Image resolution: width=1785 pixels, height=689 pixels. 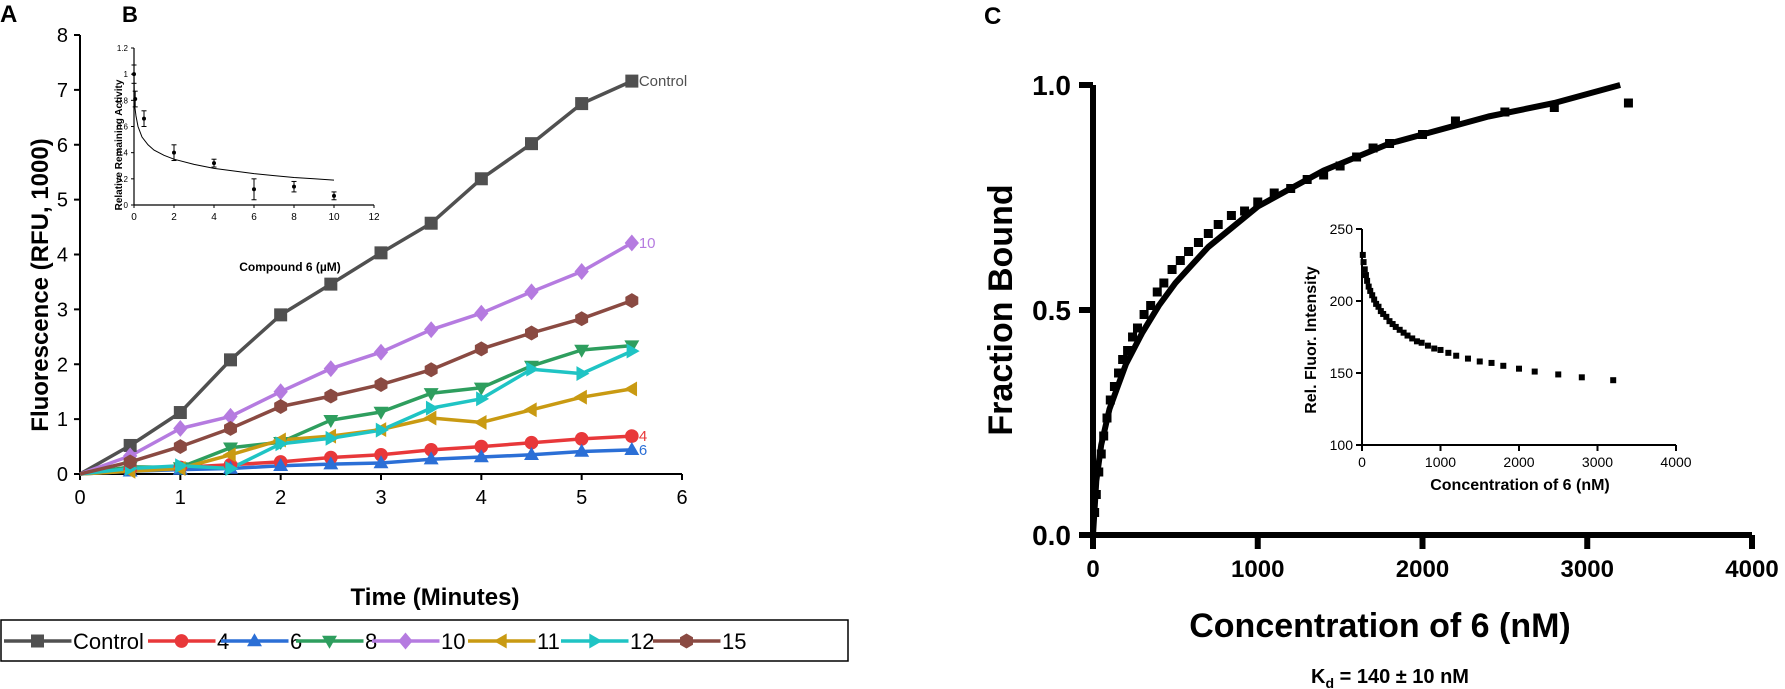 I want to click on panel-a-y-tick-label: 2, so click(x=62, y=365).